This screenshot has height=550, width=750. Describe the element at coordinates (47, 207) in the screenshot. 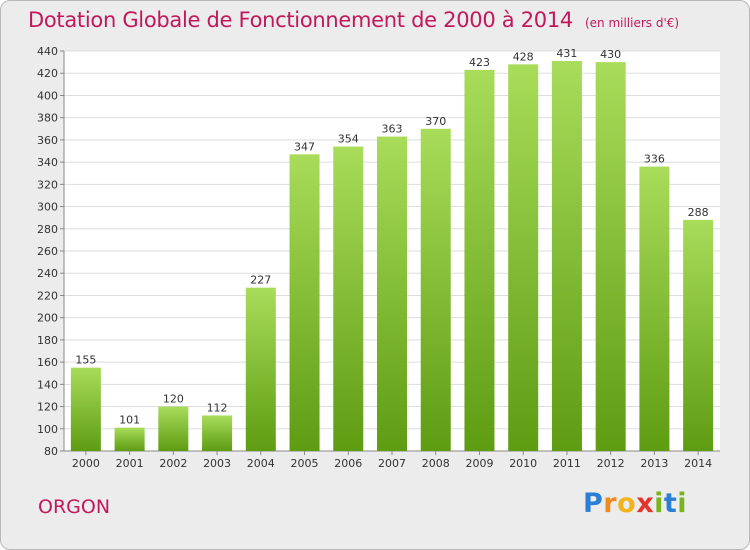

I see `y-tick-label: 300` at that location.